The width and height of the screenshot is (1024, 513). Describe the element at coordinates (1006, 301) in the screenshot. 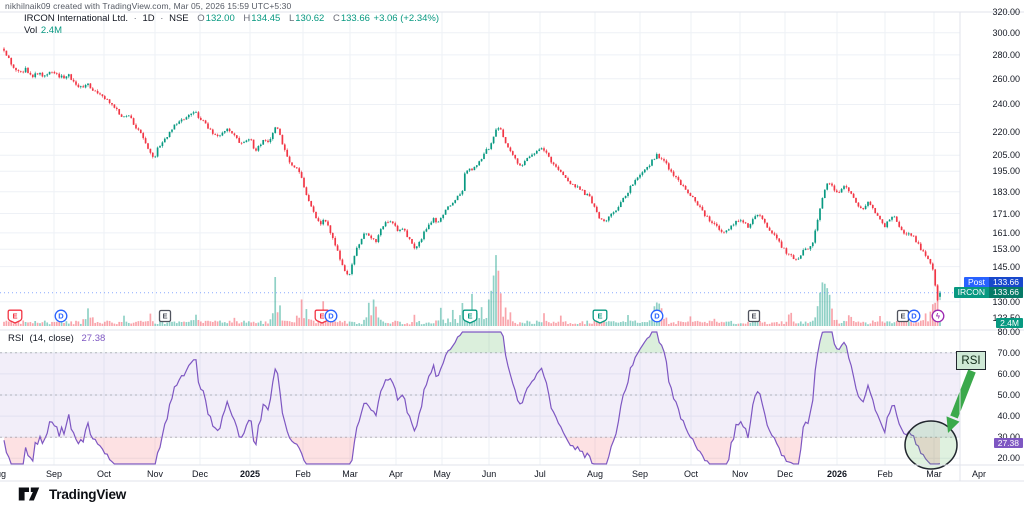

I see `price-axis-tick: 130.00` at that location.